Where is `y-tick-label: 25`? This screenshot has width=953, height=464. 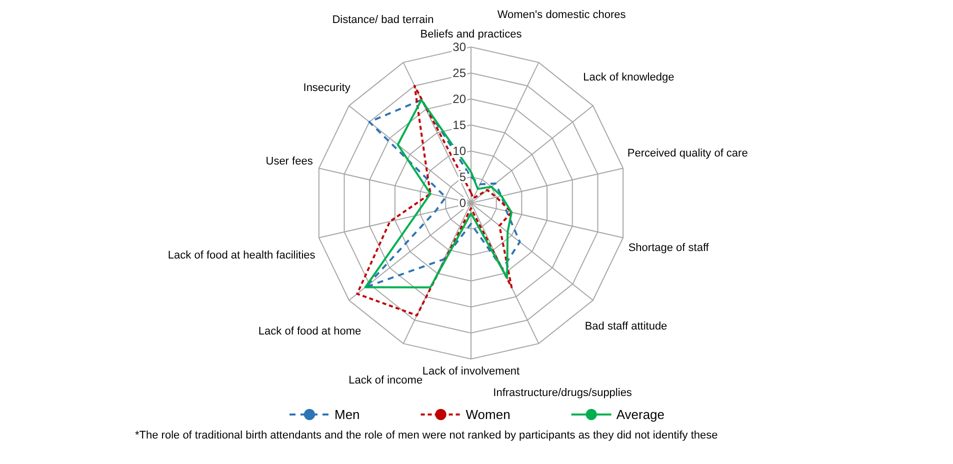
y-tick-label: 25 is located at coordinates (459, 73).